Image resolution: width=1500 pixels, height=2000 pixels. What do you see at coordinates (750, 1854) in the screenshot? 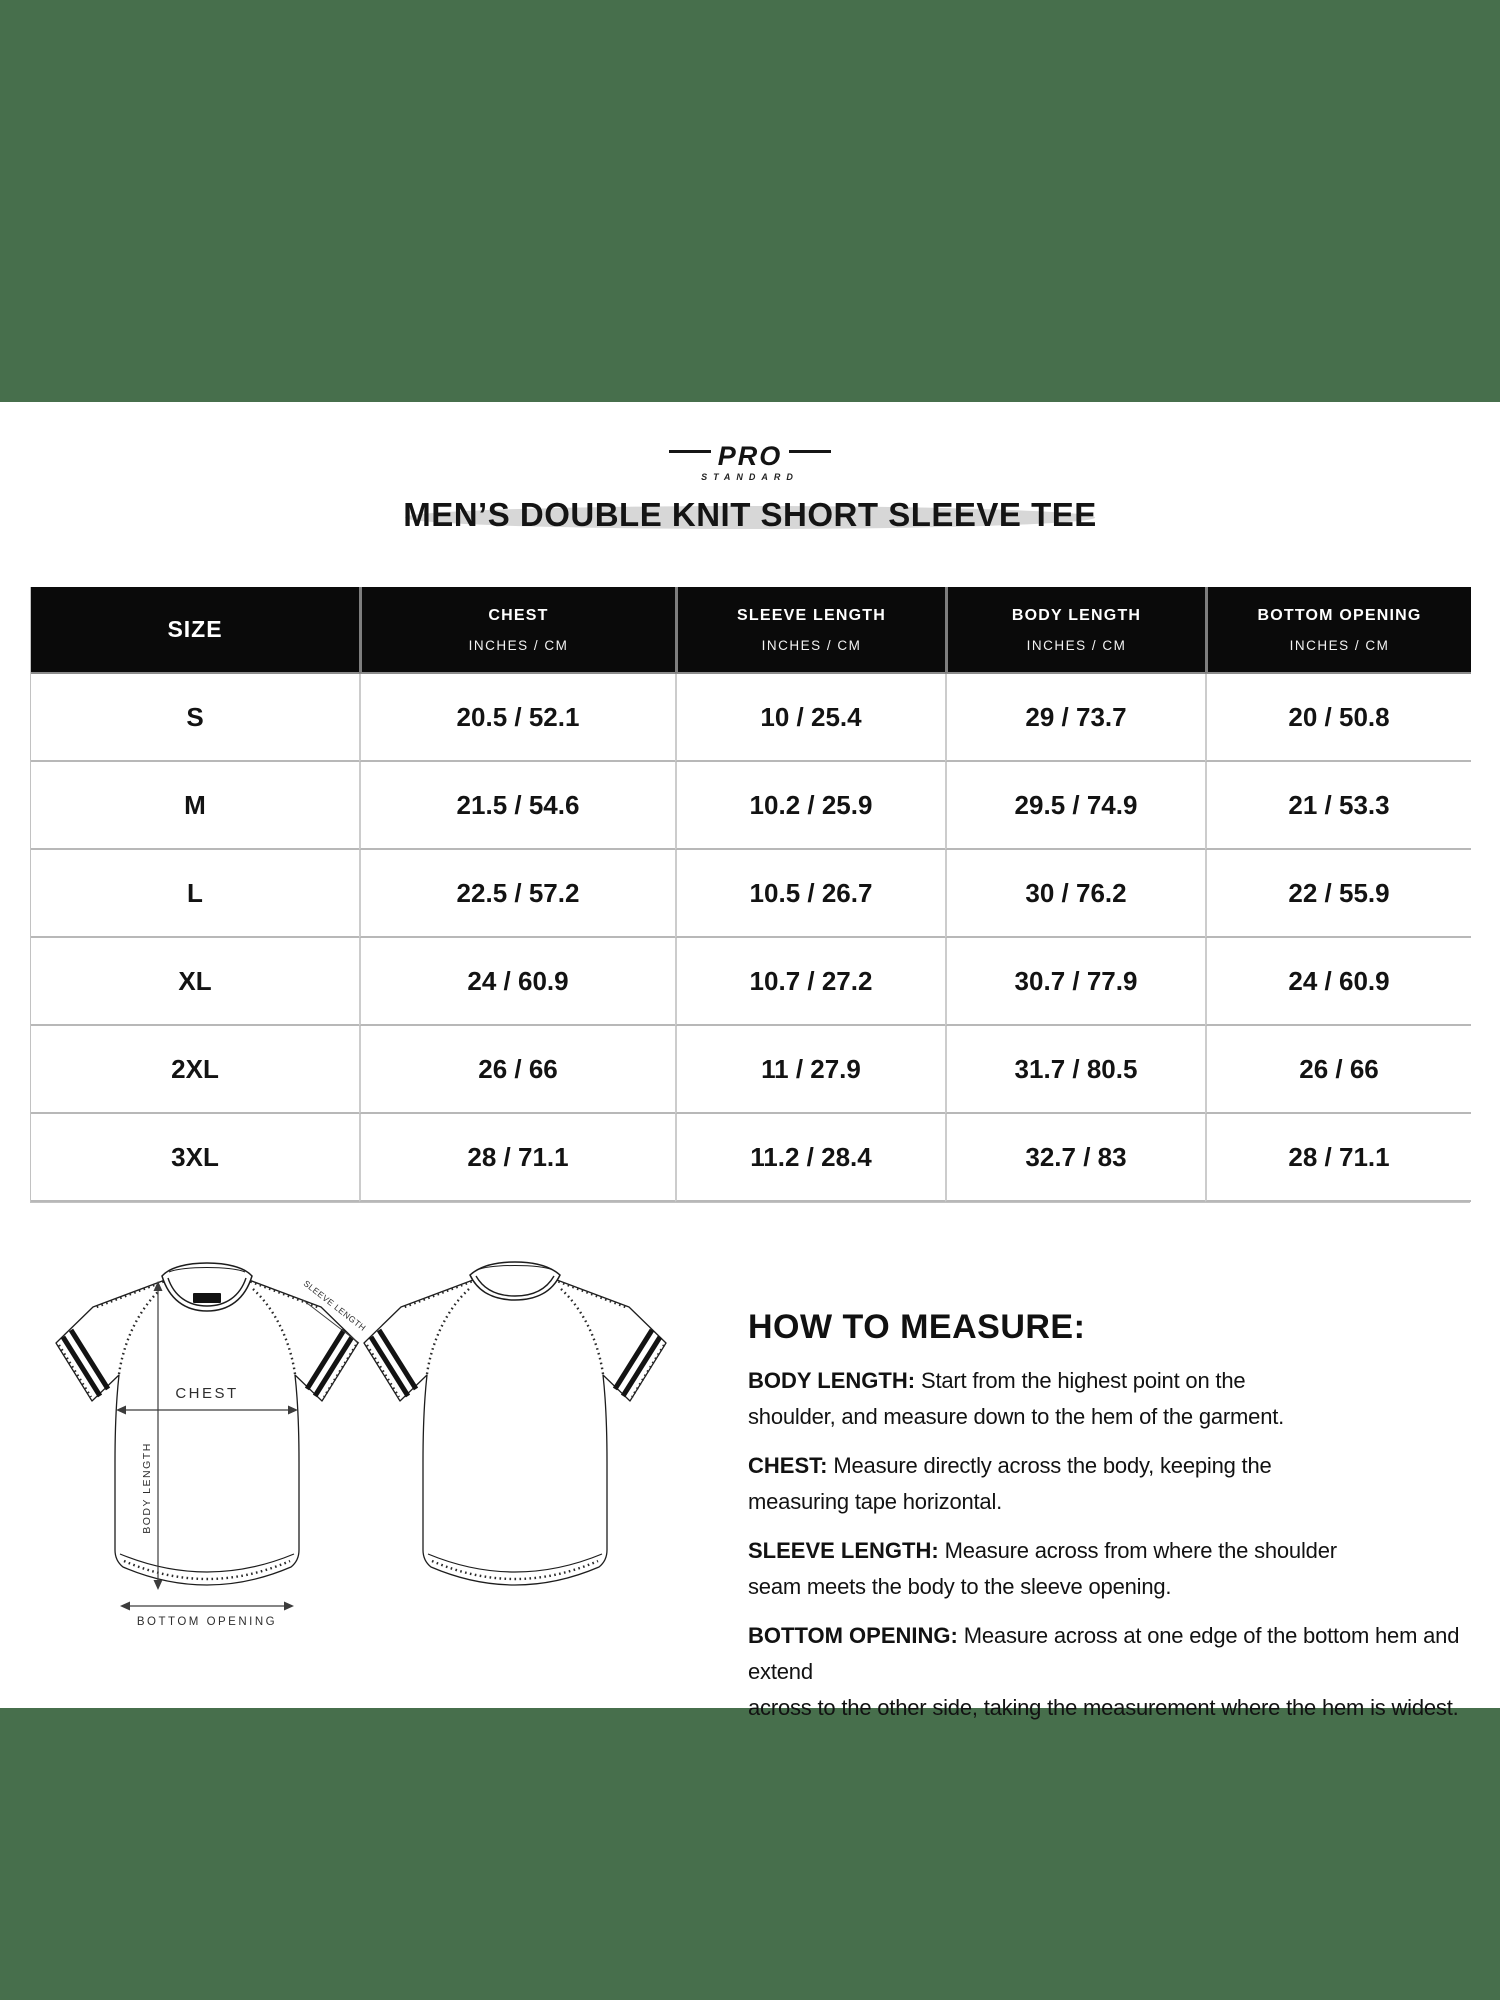
I see `bottom-green-band` at bounding box center [750, 1854].